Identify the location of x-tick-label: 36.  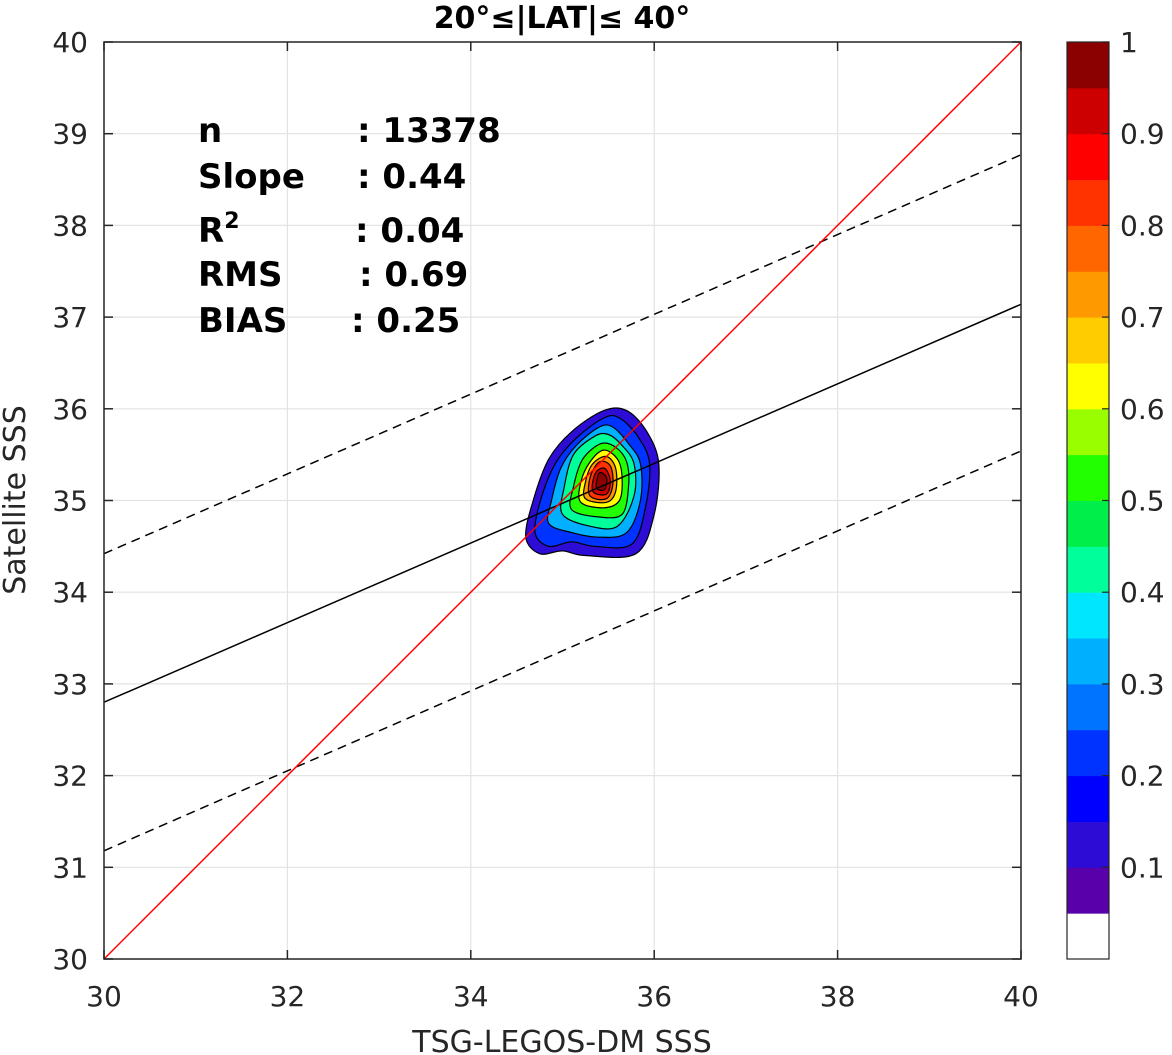
(654, 996).